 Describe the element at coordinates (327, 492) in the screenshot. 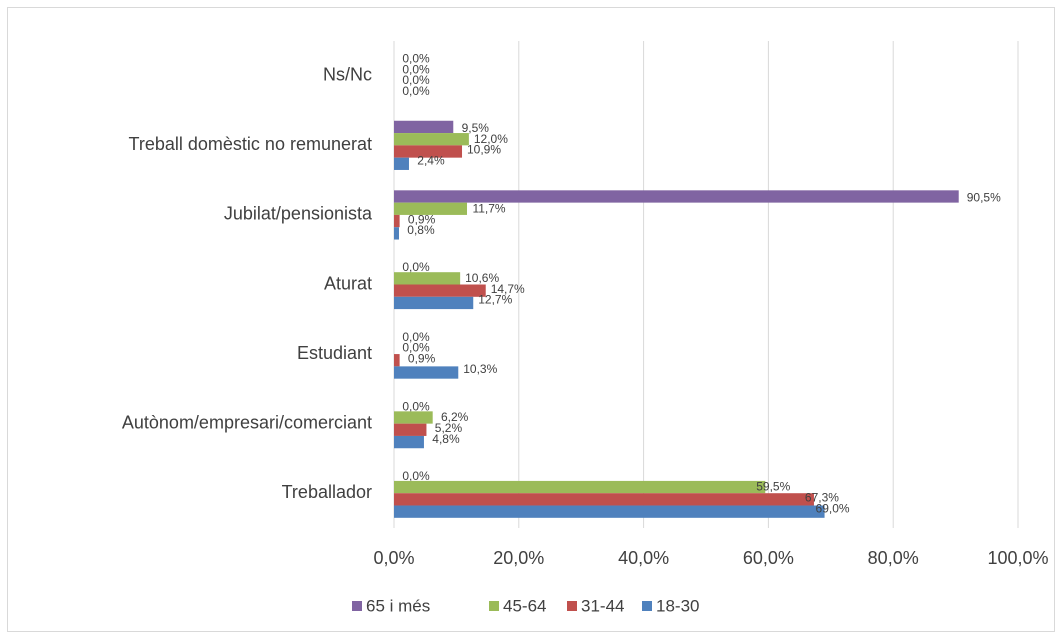

I see `y-tick-label: Treballador` at that location.